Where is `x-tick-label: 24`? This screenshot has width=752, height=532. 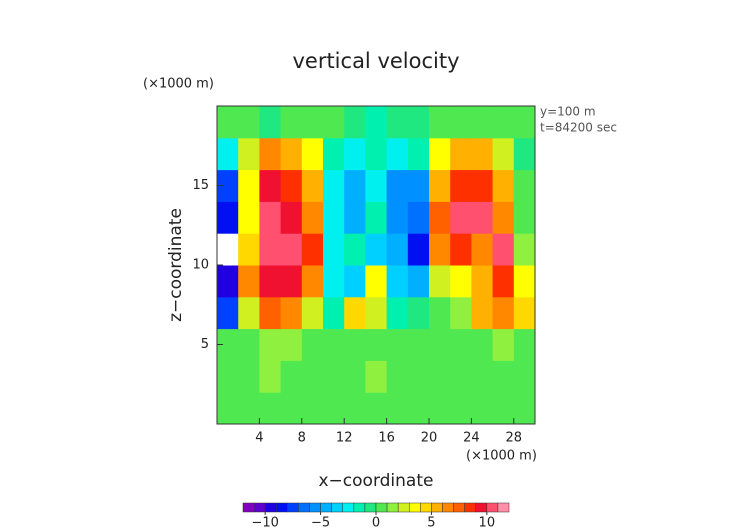
x-tick-label: 24 is located at coordinates (471, 438).